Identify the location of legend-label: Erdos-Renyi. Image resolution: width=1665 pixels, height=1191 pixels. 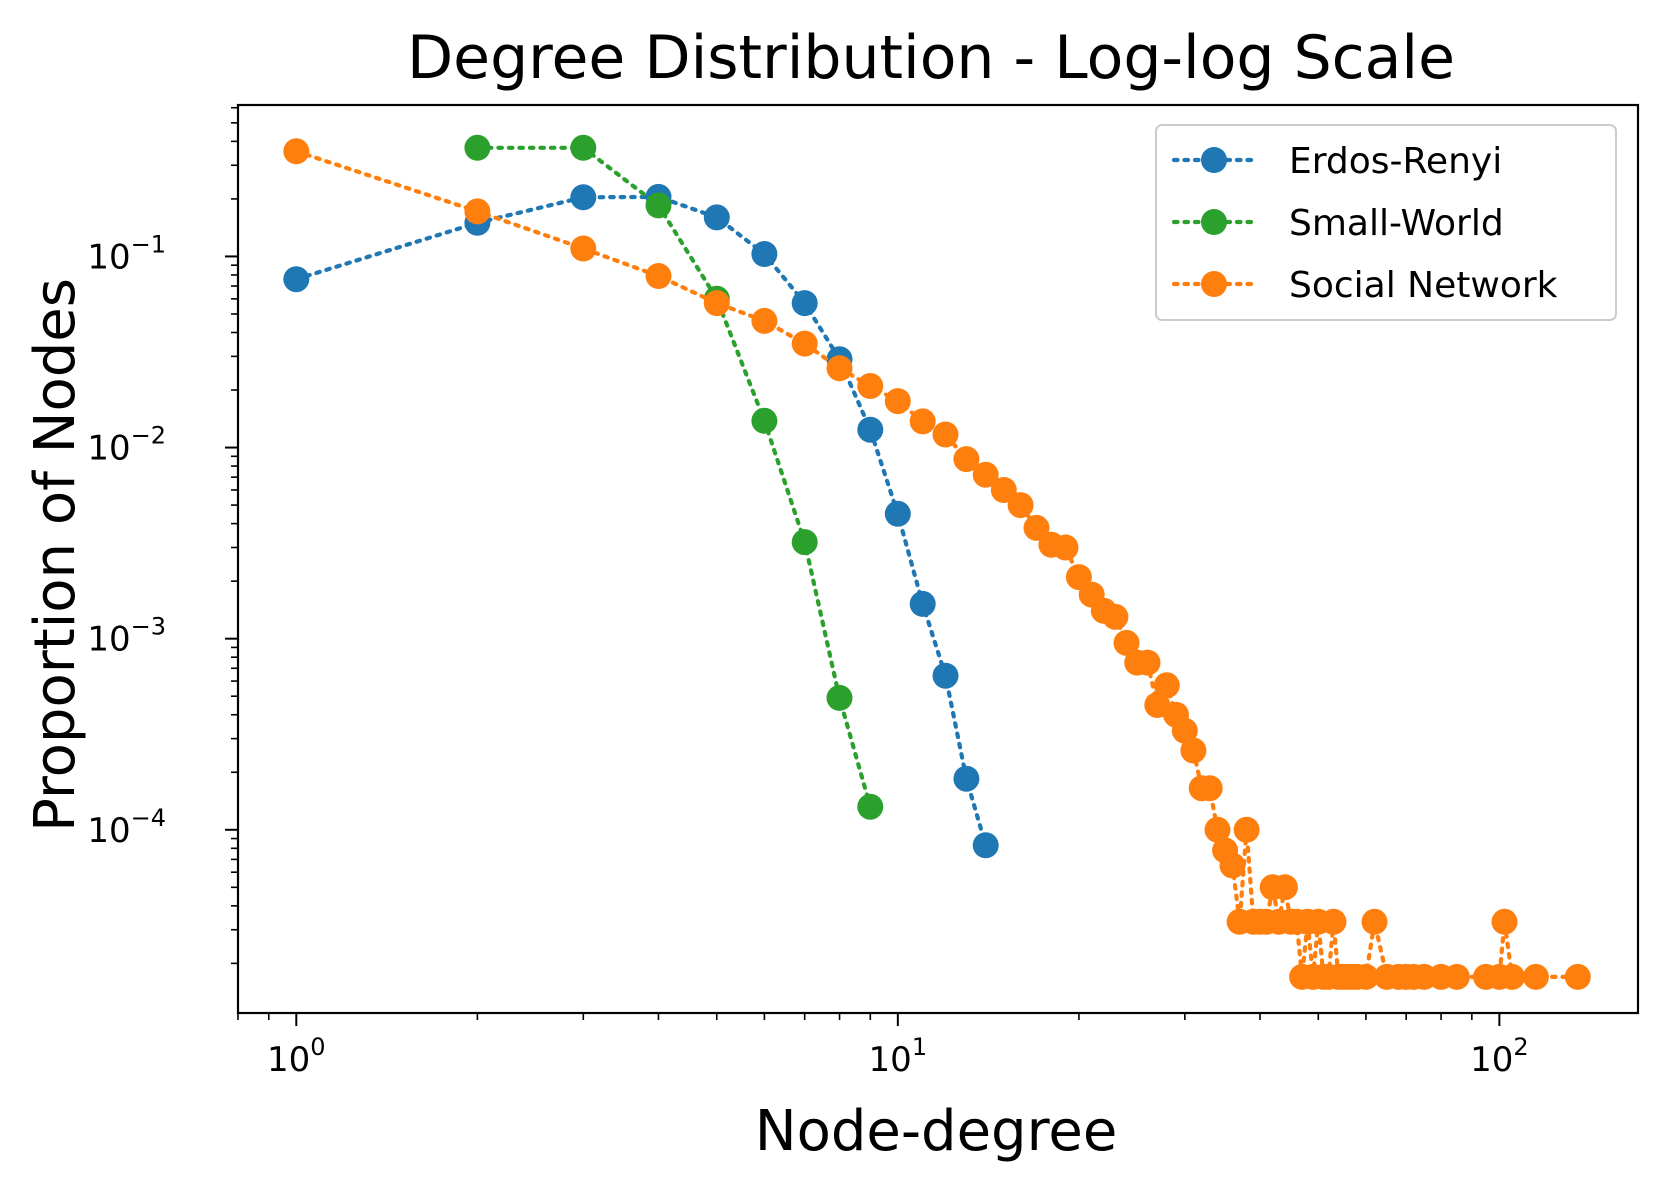
(1395, 161).